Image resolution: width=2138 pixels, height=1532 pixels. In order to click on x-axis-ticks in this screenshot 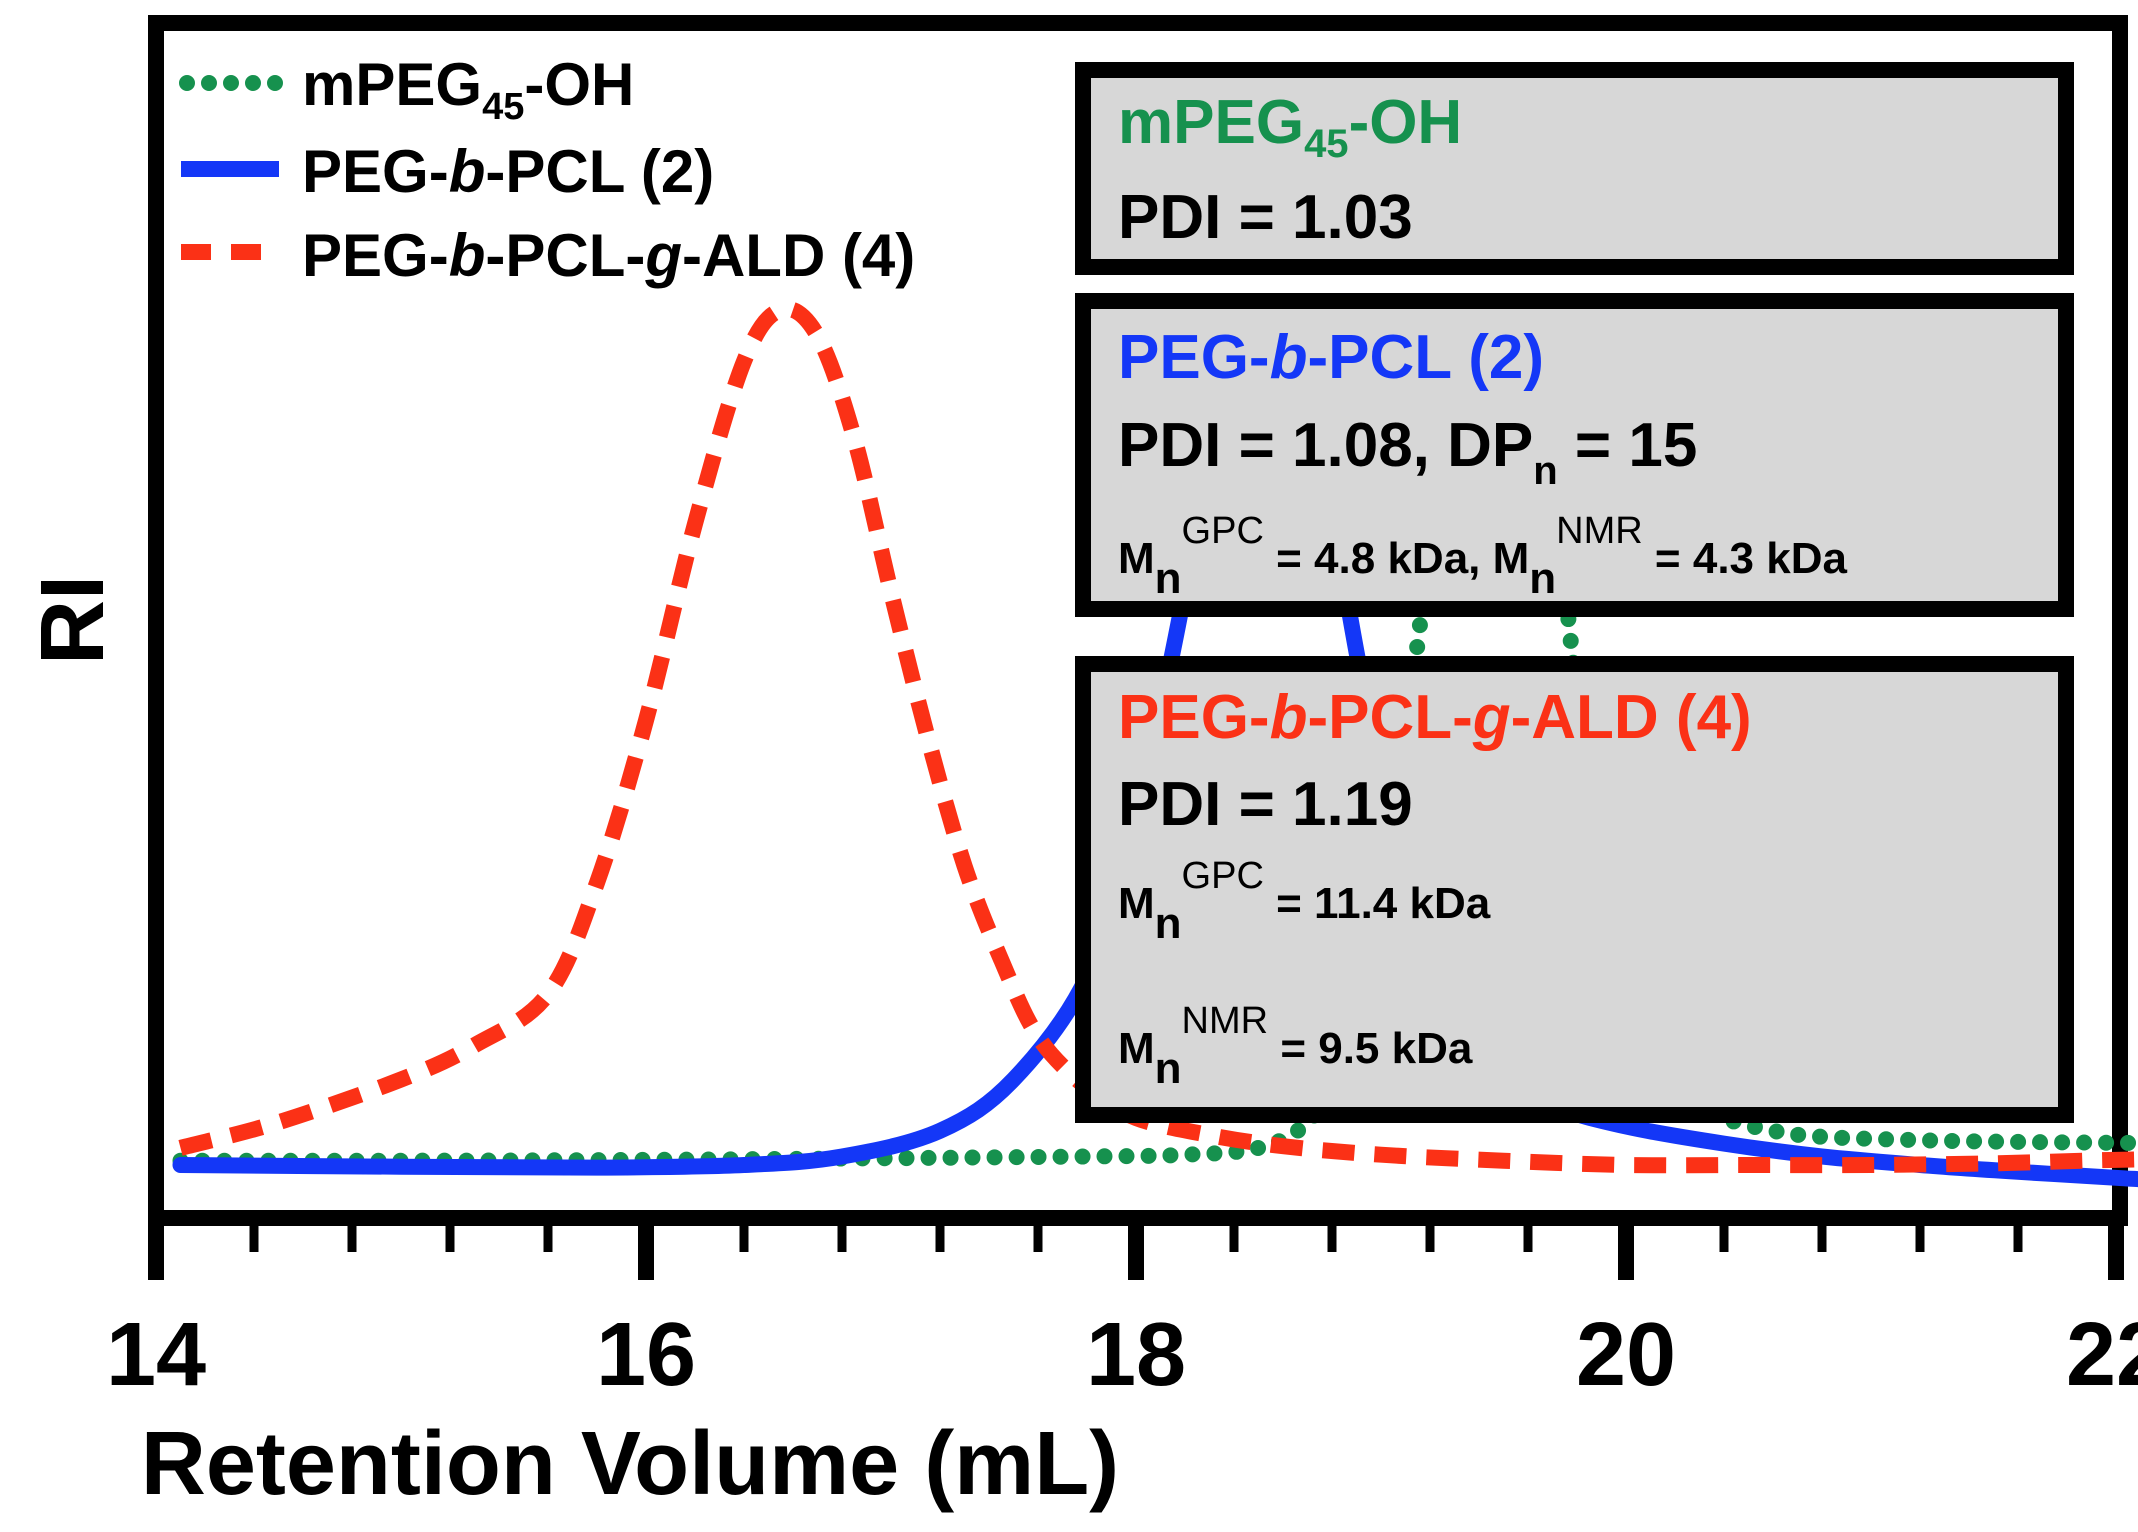, I will do `click(1136, 1249)`.